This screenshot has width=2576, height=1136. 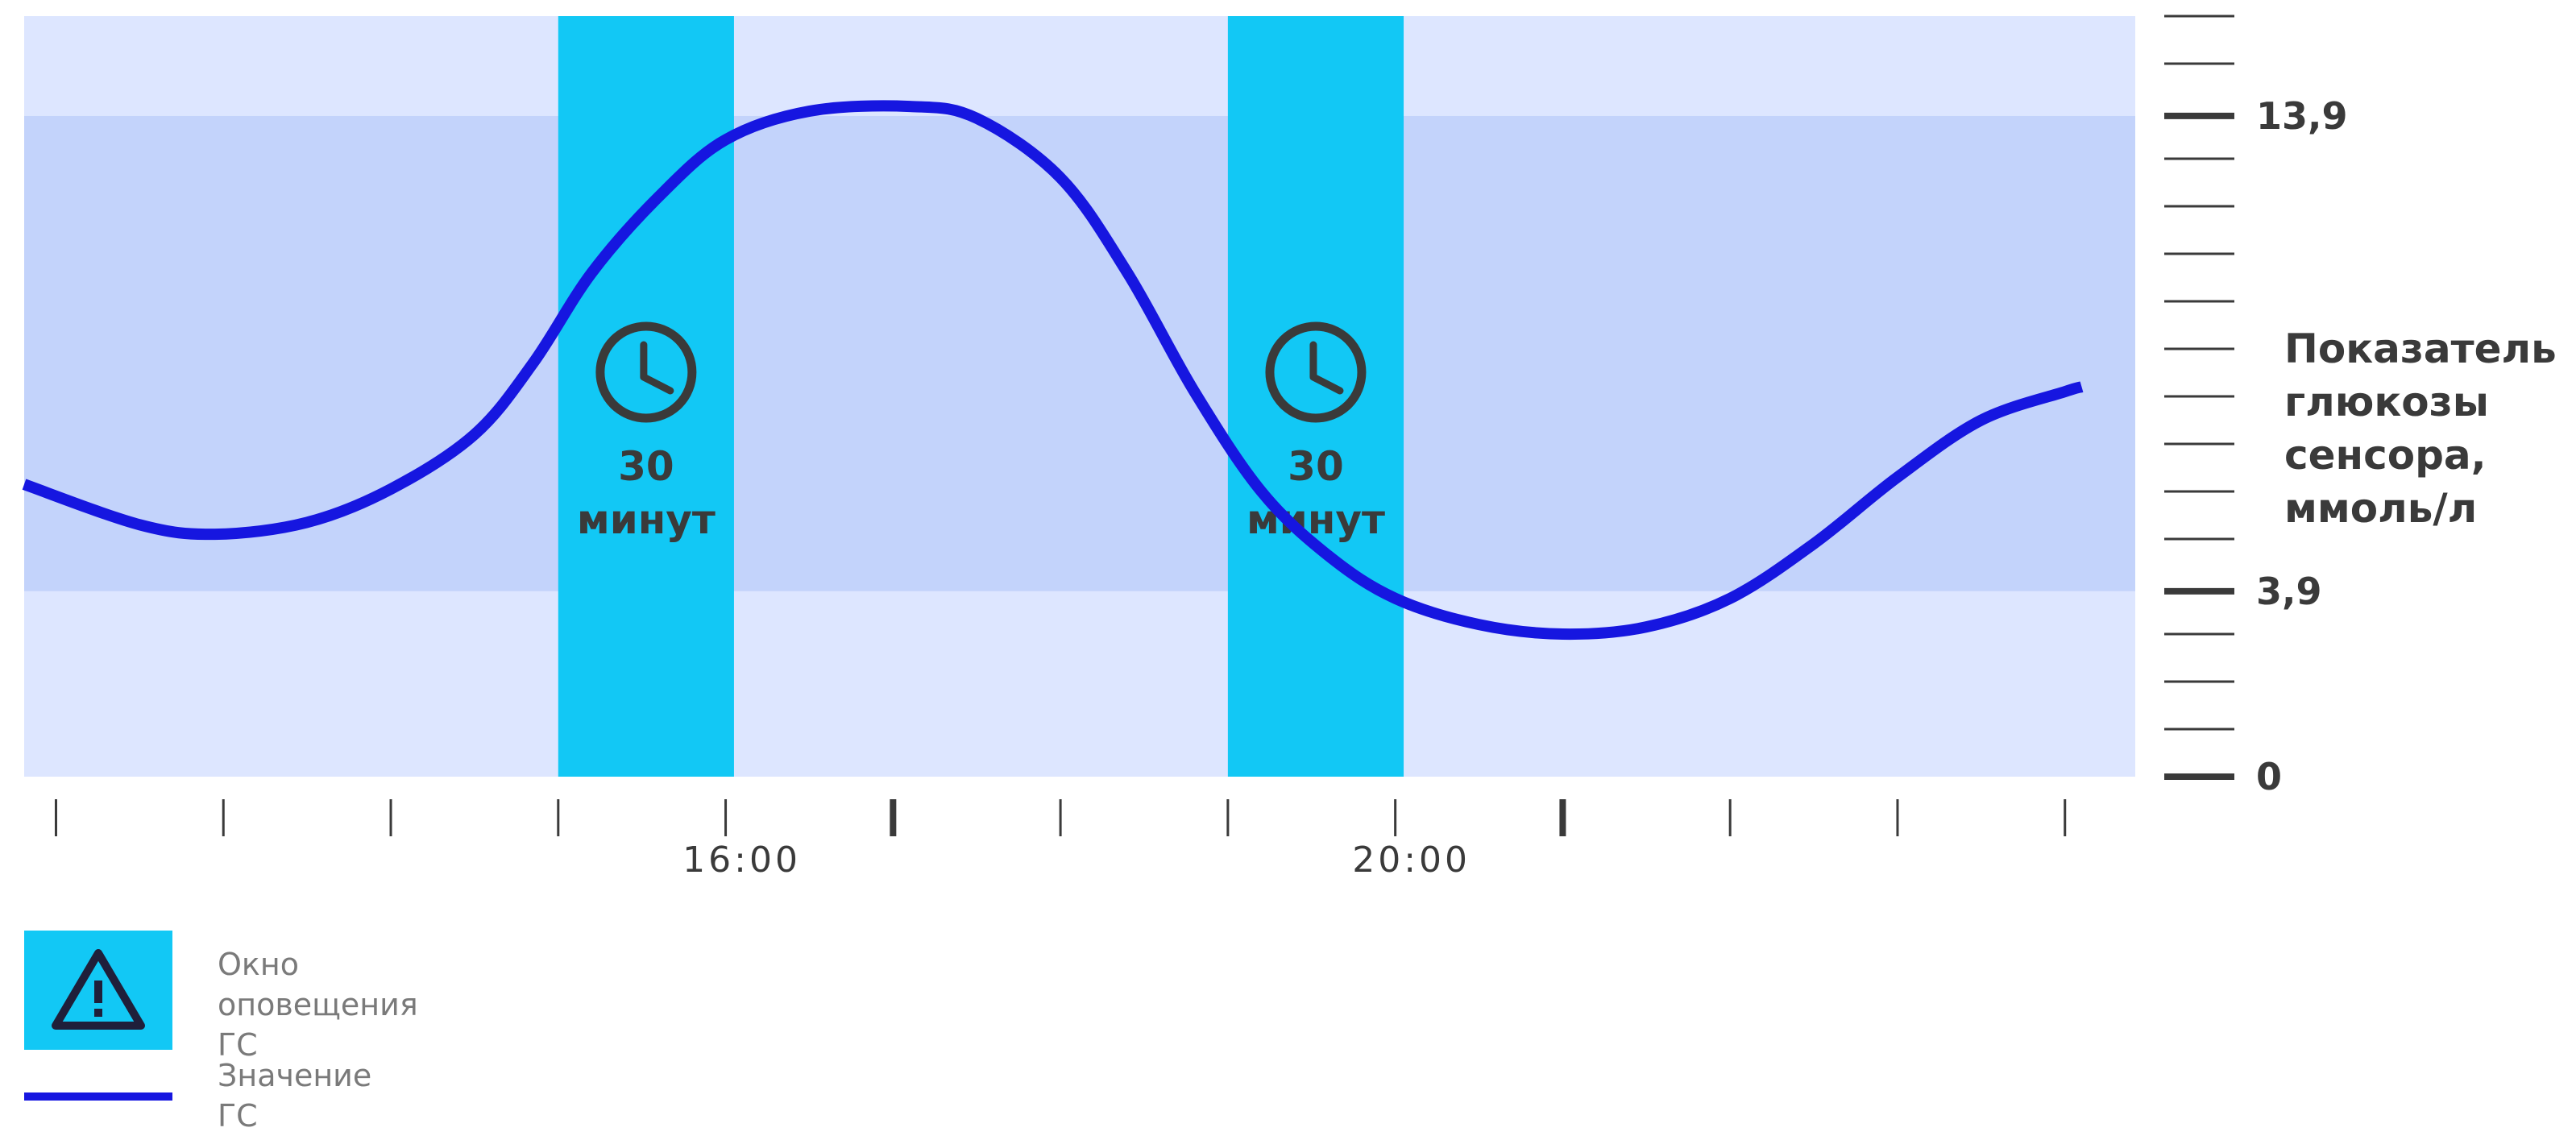 What do you see at coordinates (2302, 116) in the screenshot?
I see `y-tick-label: 13,9` at bounding box center [2302, 116].